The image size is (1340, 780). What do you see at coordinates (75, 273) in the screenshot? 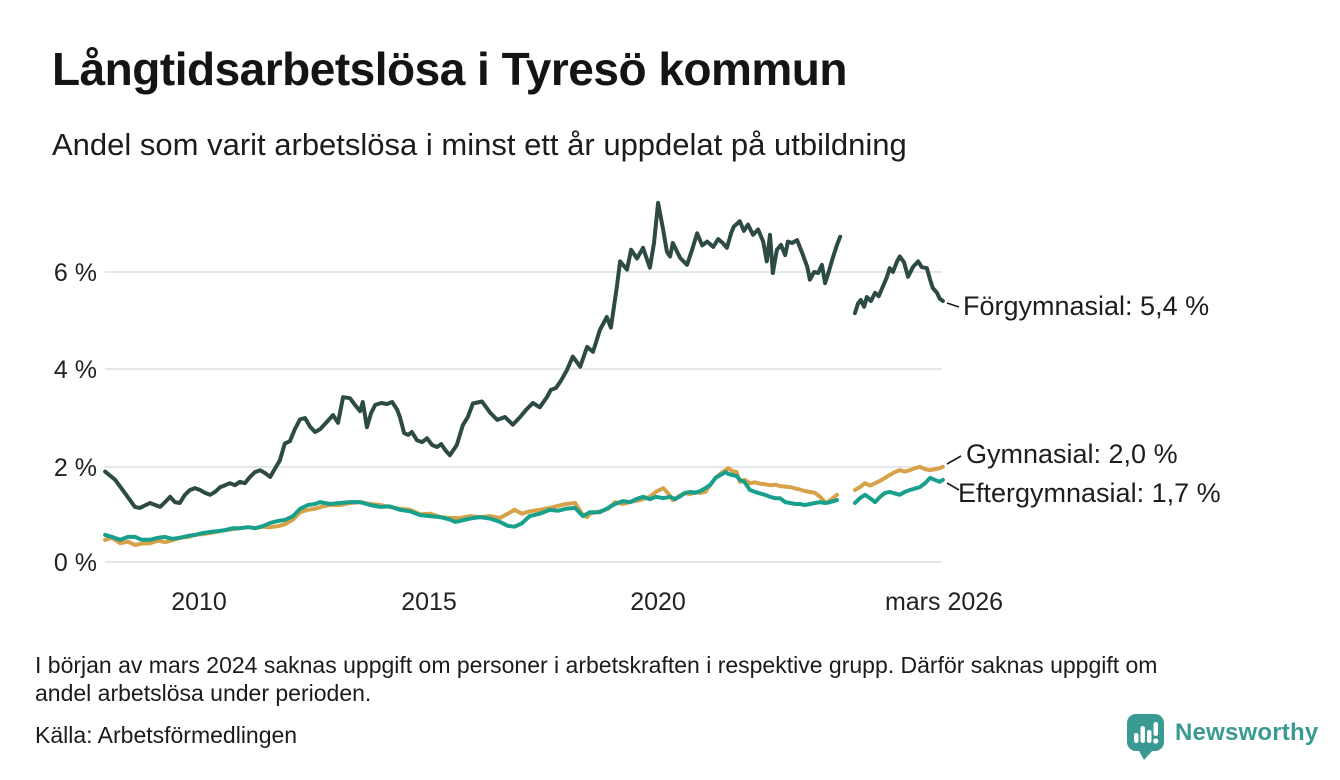
I see `y-tick-6: 6 %` at bounding box center [75, 273].